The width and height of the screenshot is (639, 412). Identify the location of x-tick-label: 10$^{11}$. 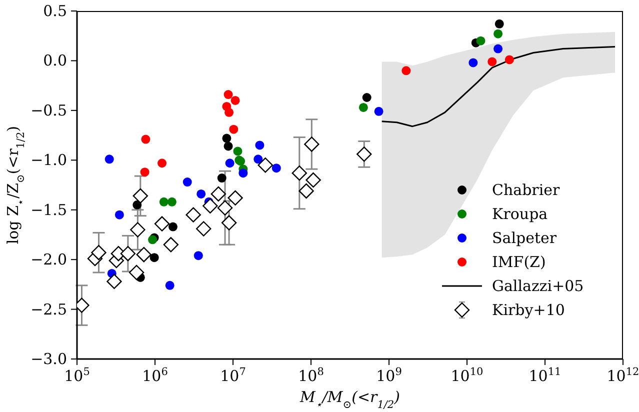
(545, 375).